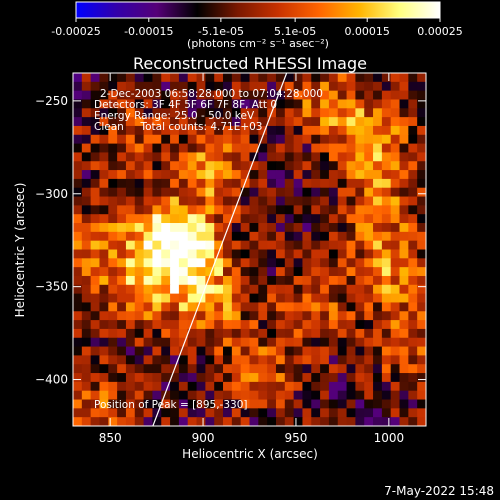 The height and width of the screenshot is (500, 500). Describe the element at coordinates (440, 31) in the screenshot. I see `colorbar-tick-label: 0.00025` at that location.